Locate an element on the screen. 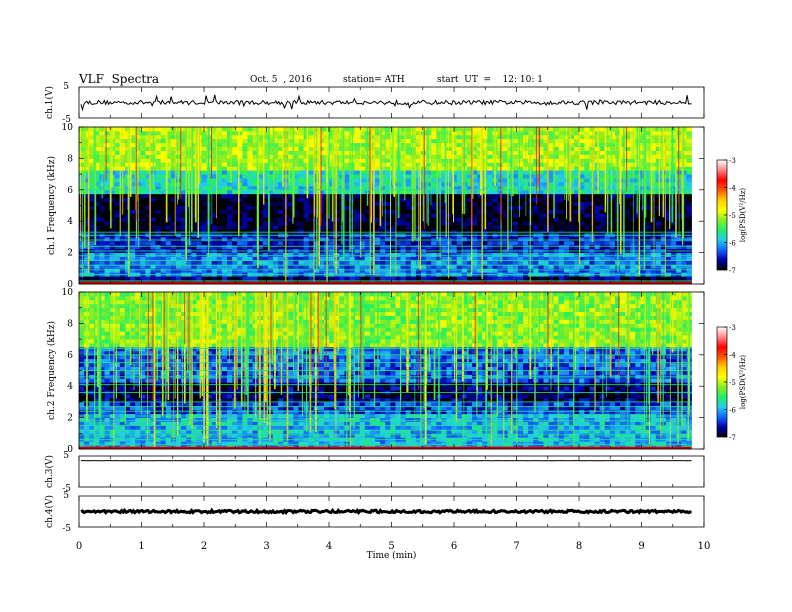  y-axis-label: ch.2 Frequency (kHz) is located at coordinates (51, 370).